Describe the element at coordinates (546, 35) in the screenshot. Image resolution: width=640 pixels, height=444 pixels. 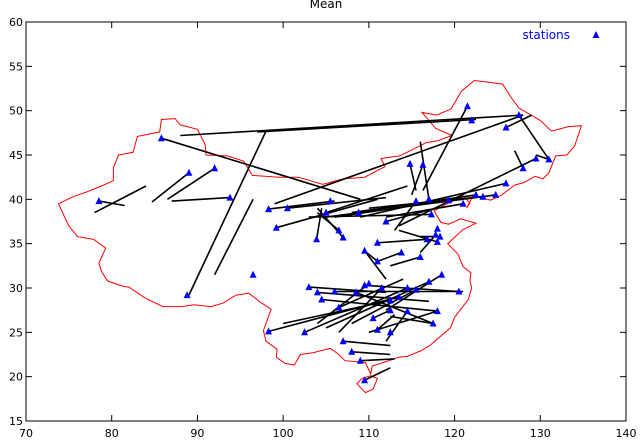
I see `legend-label: stations` at that location.